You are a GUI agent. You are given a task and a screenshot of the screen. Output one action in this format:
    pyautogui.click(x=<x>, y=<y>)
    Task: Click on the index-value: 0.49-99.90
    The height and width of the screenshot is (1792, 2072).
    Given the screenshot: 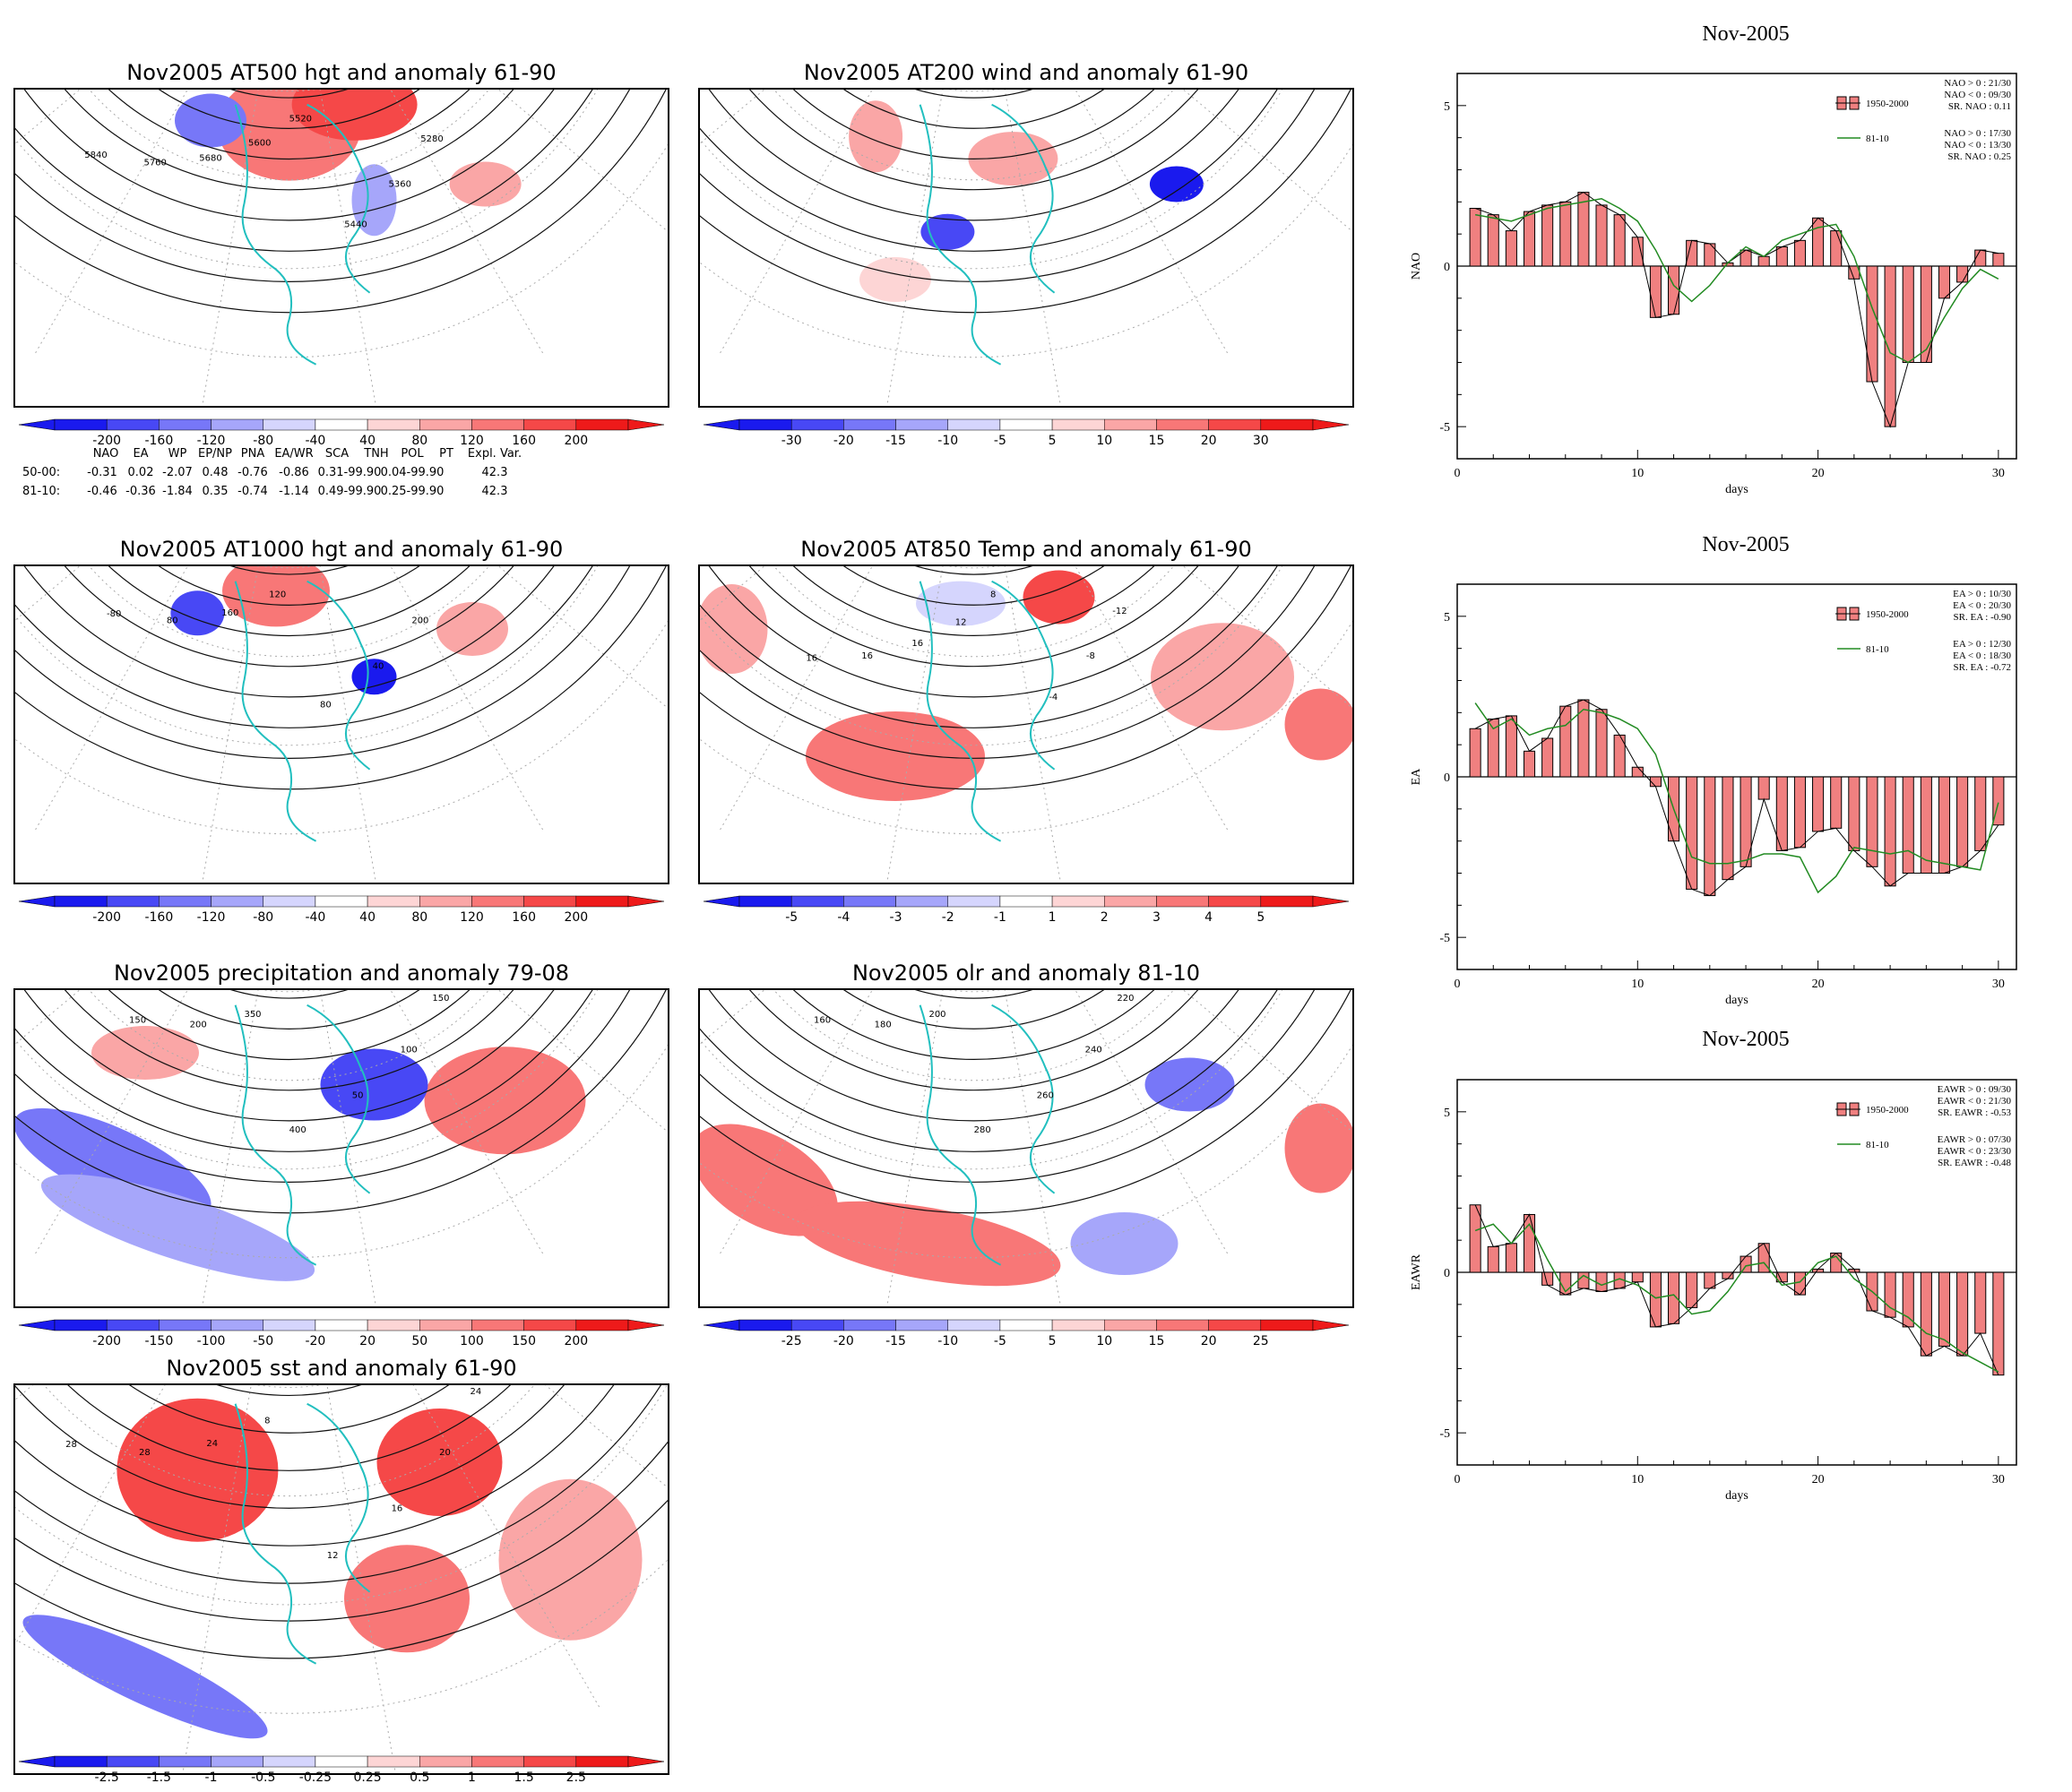 What is the action you would take?
    pyautogui.click(x=350, y=491)
    